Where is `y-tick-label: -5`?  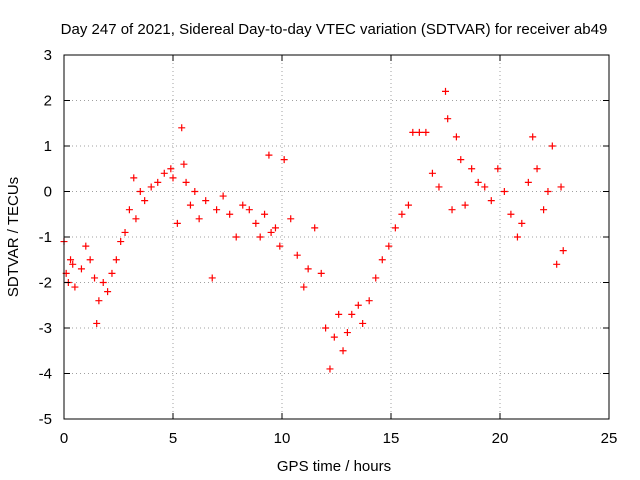 y-tick-label: -5 is located at coordinates (45, 419).